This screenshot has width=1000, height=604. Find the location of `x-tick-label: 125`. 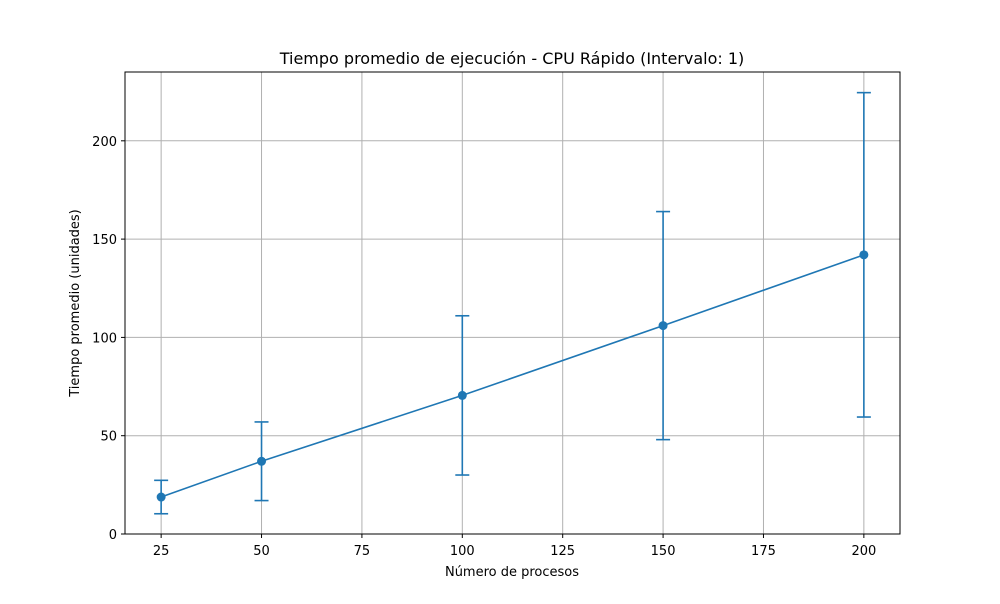

x-tick-label: 125 is located at coordinates (562, 551).